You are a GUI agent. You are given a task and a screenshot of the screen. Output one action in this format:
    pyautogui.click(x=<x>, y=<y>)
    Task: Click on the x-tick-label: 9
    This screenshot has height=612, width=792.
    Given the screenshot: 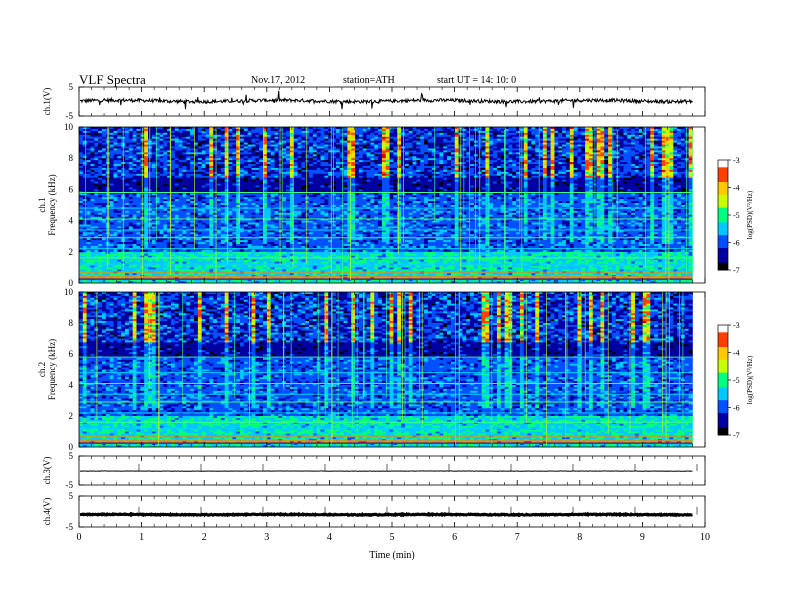 What is the action you would take?
    pyautogui.click(x=642, y=537)
    